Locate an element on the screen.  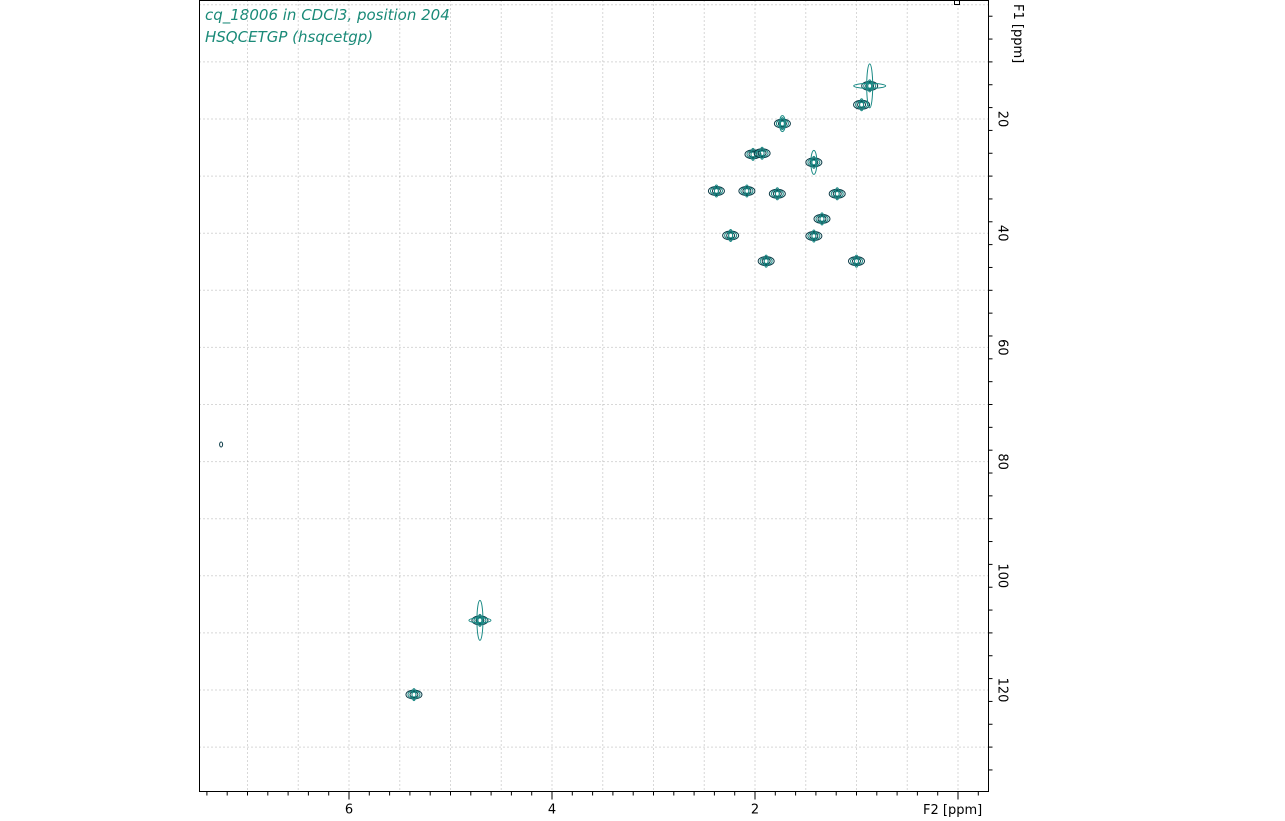
y-tick-label: 60 is located at coordinates (1002, 347).